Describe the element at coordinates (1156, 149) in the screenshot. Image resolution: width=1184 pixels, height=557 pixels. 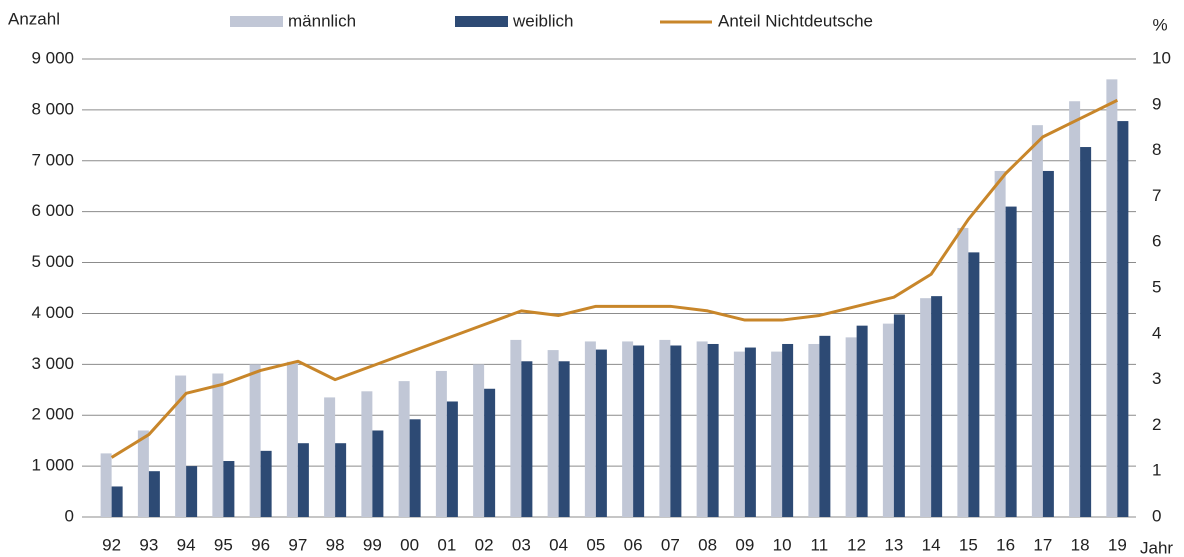
I see `y2-tick-label: 8` at that location.